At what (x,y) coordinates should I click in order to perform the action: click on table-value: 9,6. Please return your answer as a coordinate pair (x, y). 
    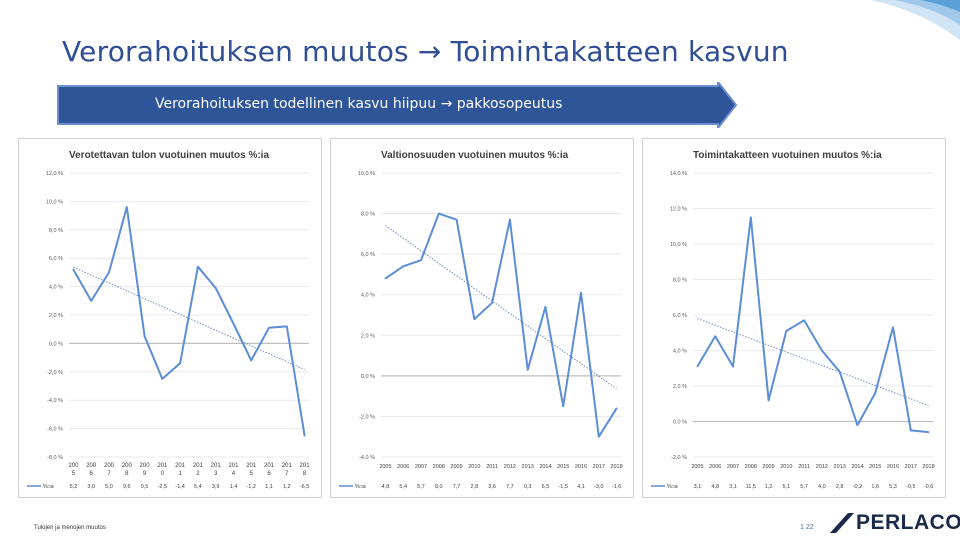
    Looking at the image, I should click on (127, 487).